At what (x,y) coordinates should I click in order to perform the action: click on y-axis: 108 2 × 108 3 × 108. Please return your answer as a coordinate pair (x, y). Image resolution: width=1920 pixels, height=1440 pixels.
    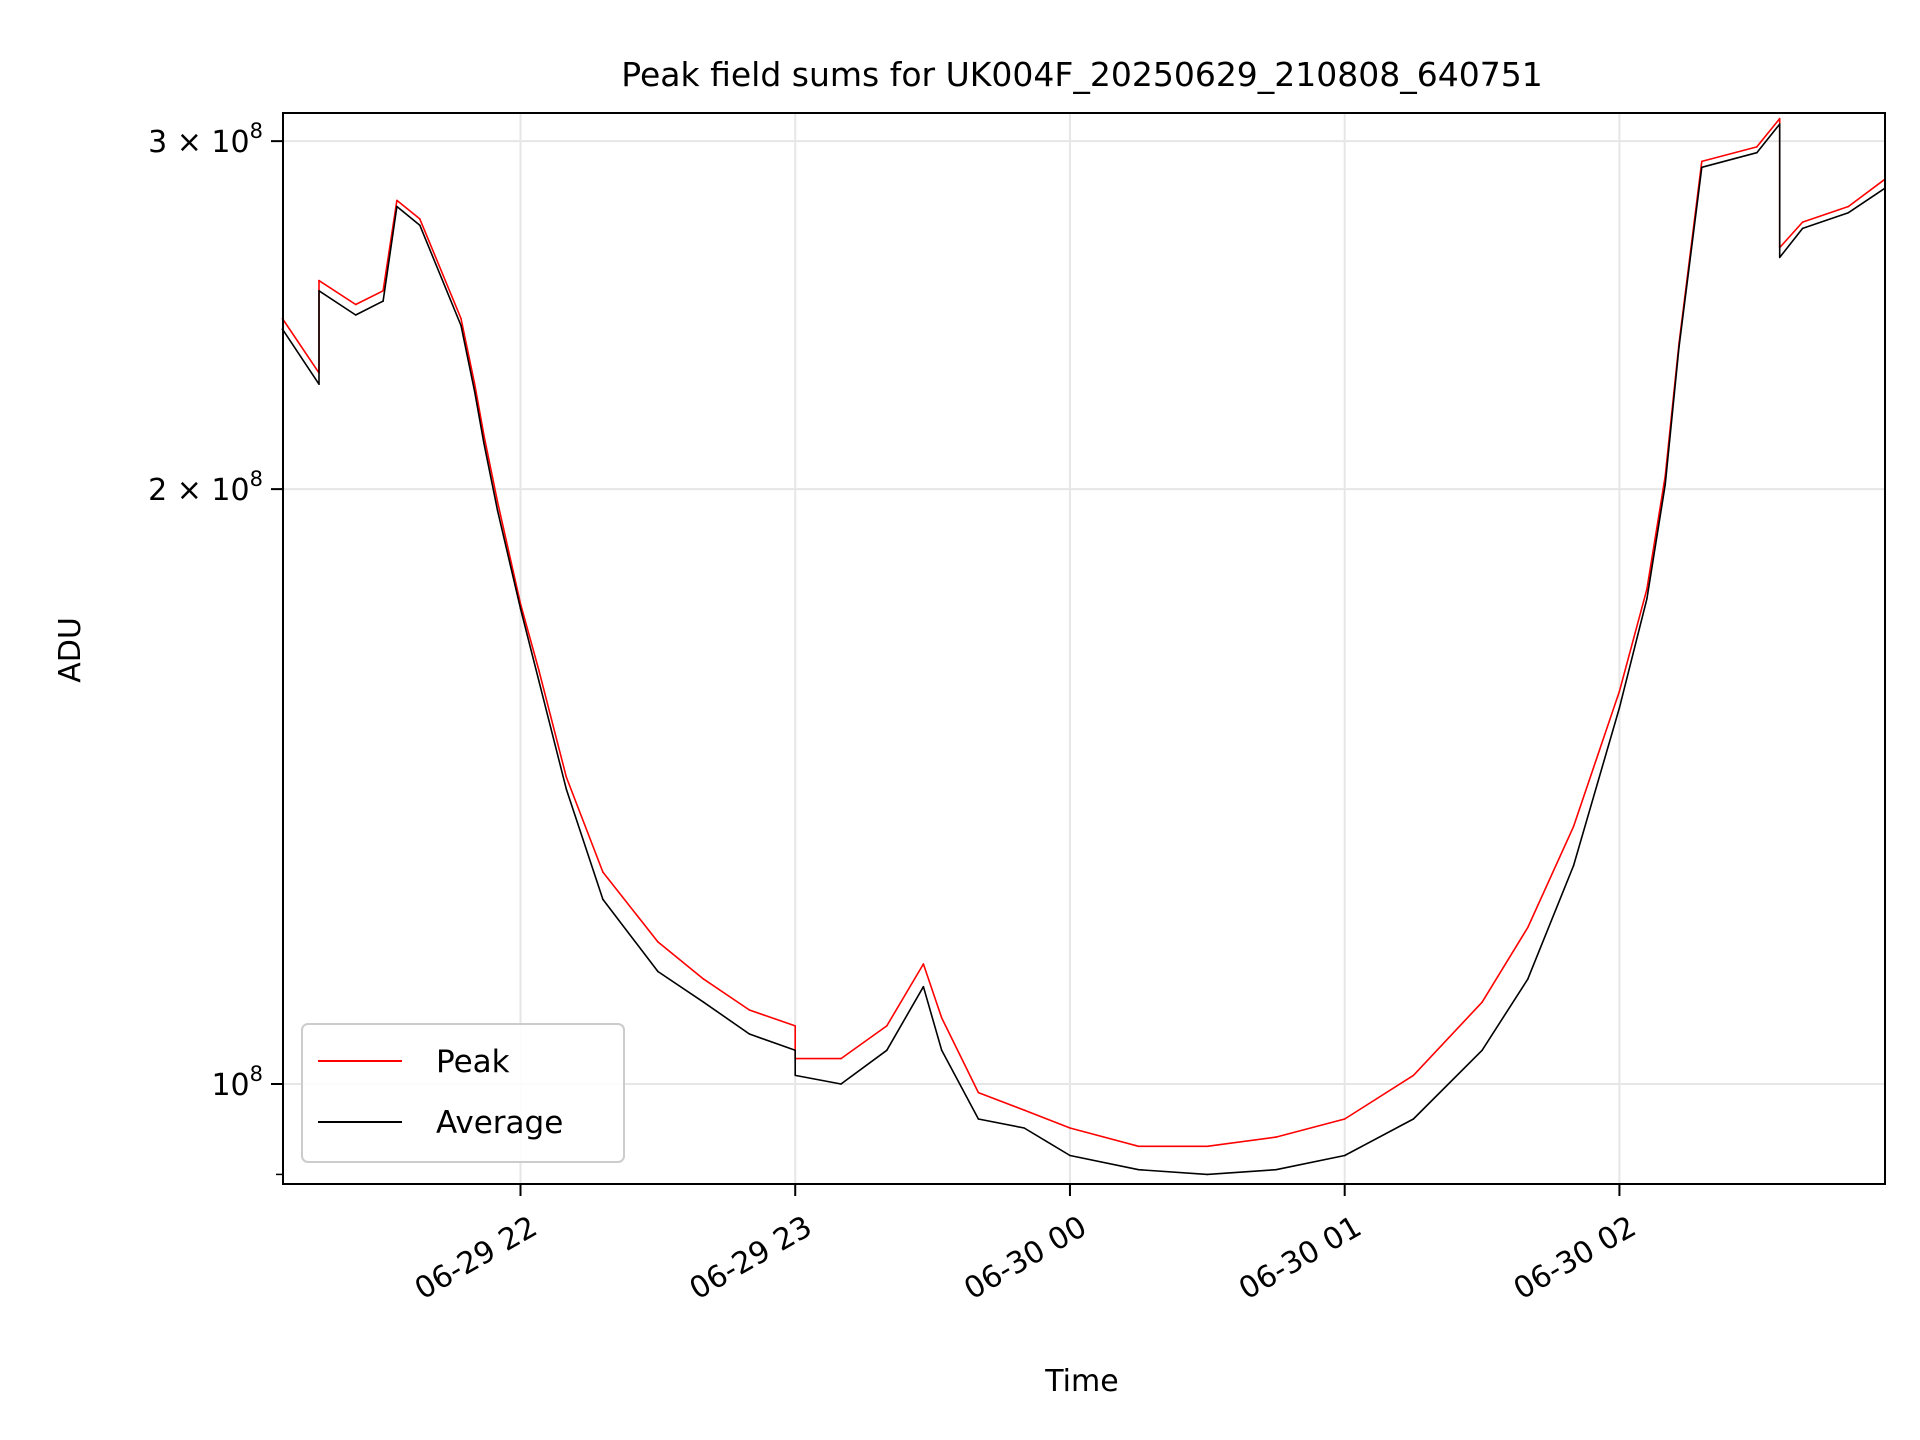
    Looking at the image, I should click on (215, 647).